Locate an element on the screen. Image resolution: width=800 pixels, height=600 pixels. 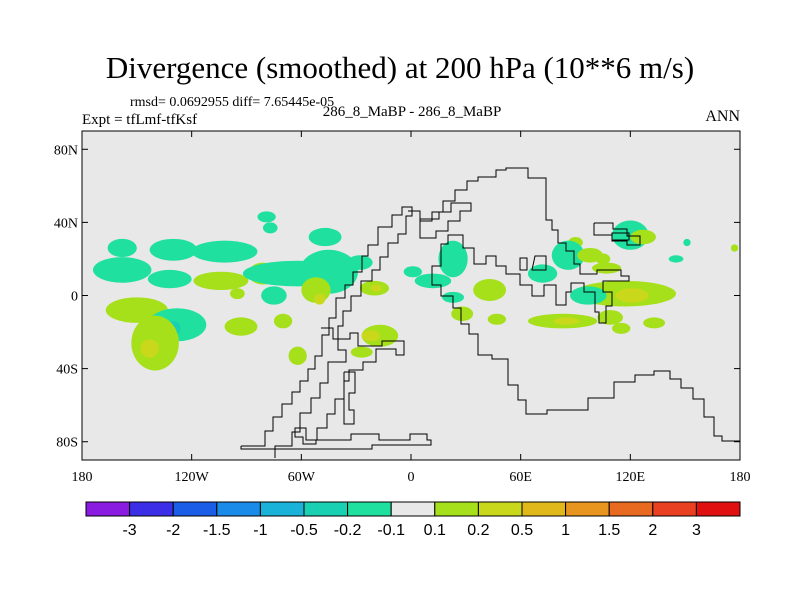
y-tick-label: 40N is located at coordinates (66, 223).